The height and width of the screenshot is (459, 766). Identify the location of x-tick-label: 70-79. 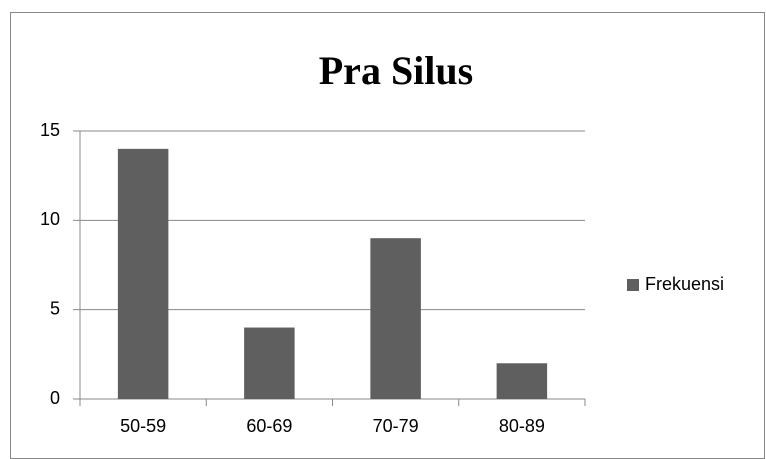
(396, 426).